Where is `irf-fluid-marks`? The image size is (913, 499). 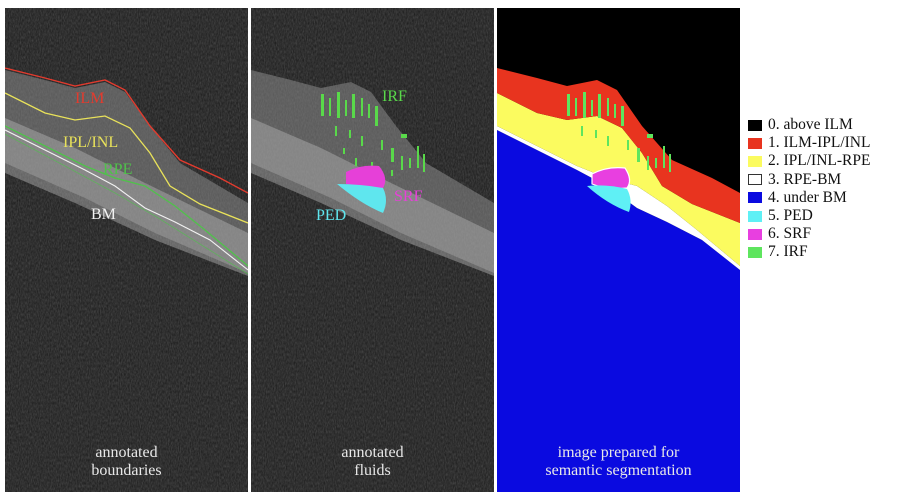
irf-fluid-marks is located at coordinates (373, 134).